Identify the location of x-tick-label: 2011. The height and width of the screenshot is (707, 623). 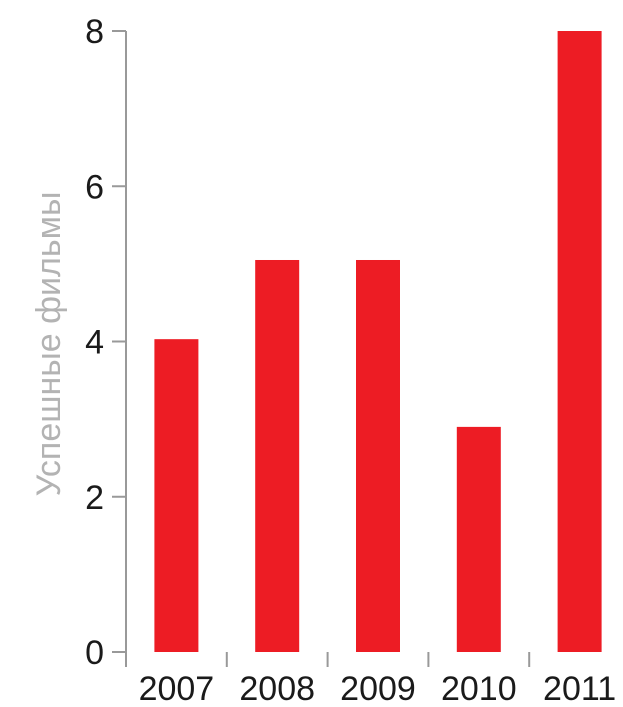
(579, 688).